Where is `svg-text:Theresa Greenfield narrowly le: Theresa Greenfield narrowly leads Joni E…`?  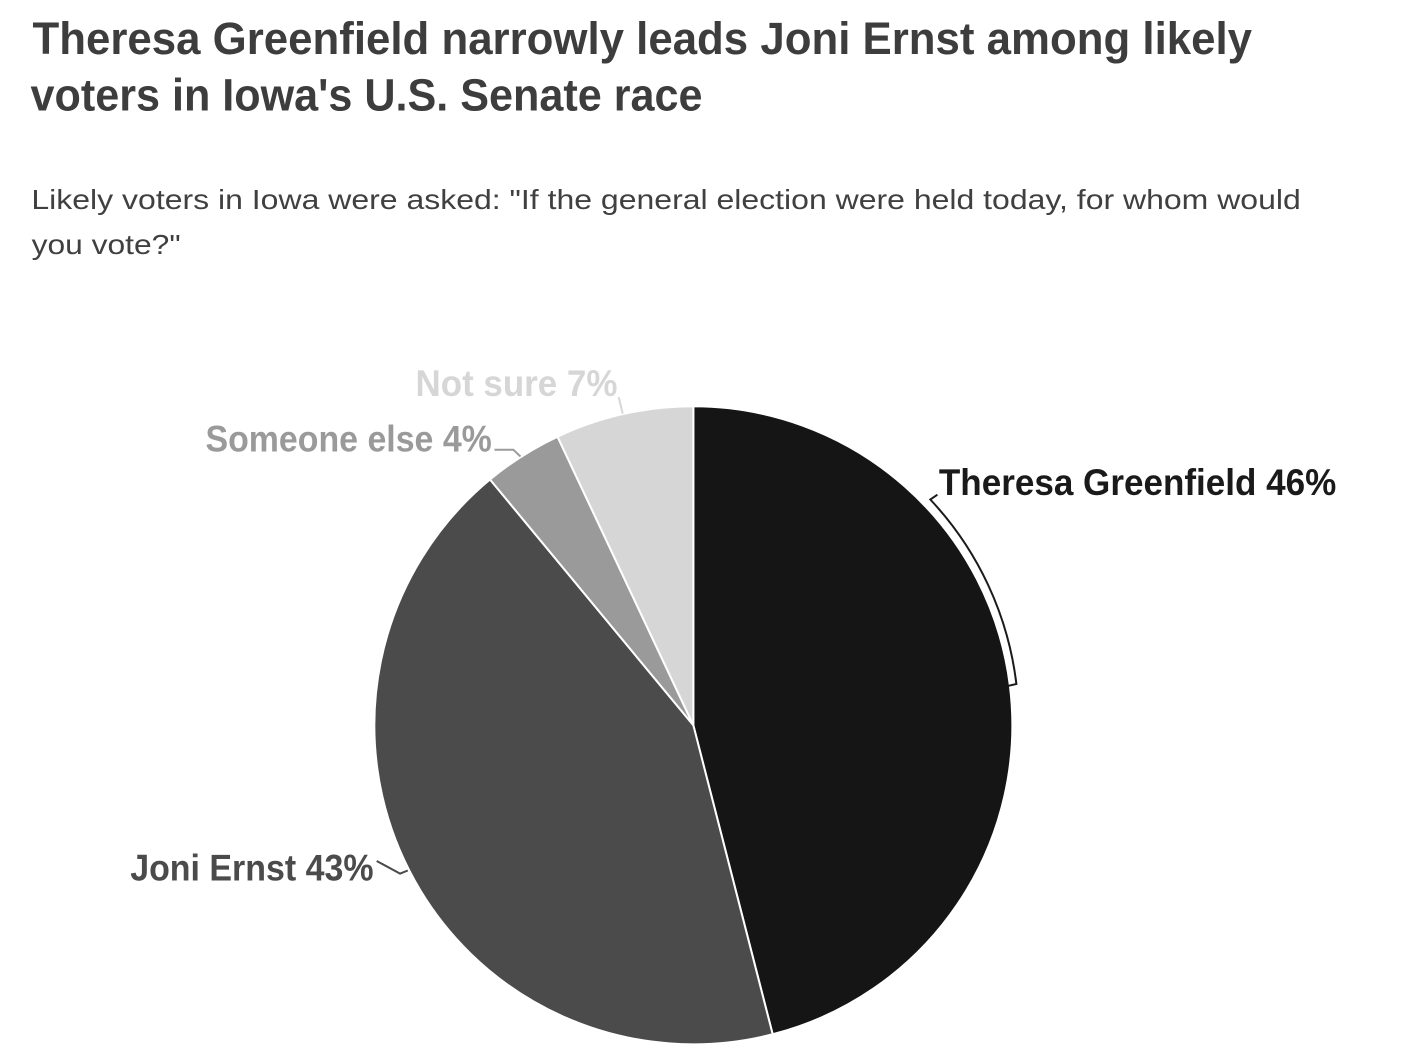
svg-text:Theresa Greenfield narrowly le: Theresa Greenfield narrowly leads Joni E… is located at coordinates (643, 38).